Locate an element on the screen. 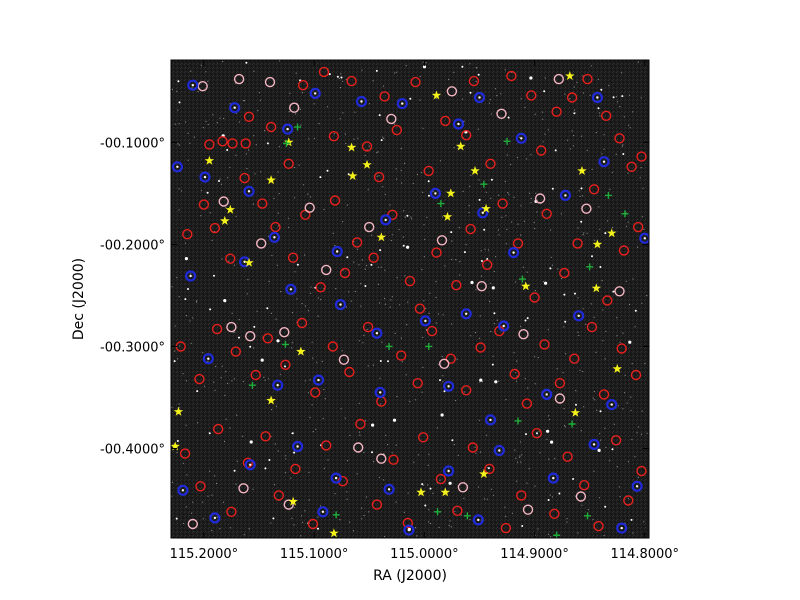 This screenshot has width=800, height=600. marker-blue-core is located at coordinates (205, 177).